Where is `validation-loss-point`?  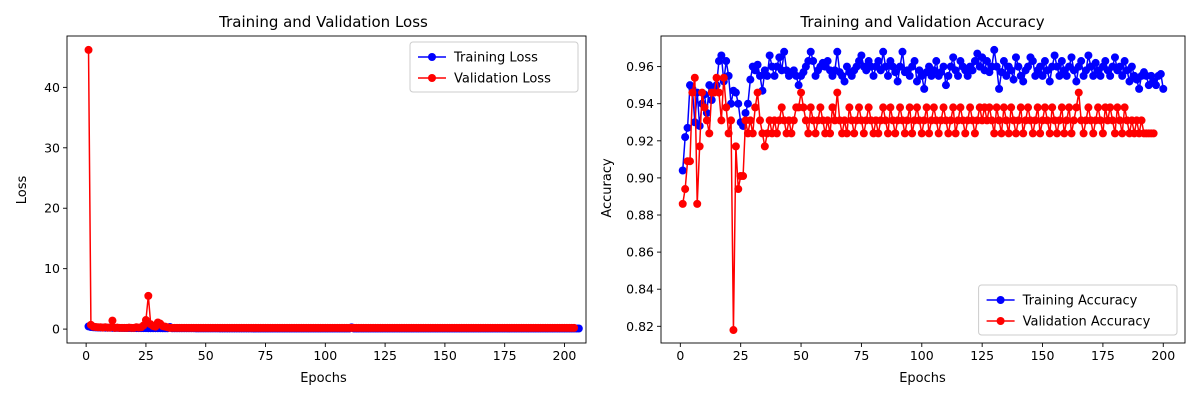
validation-loss-point is located at coordinates (574, 327).